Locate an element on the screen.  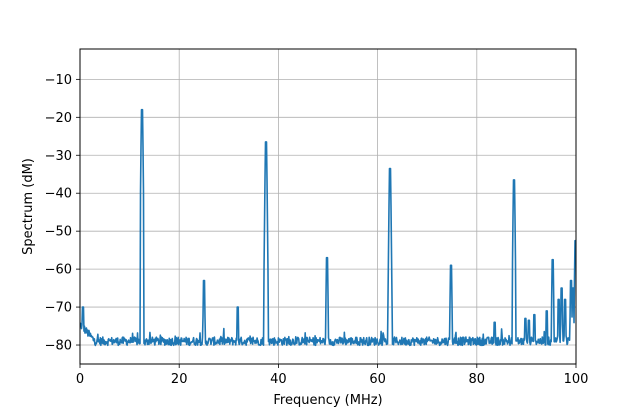
x-tick-label: 20 is located at coordinates (179, 379).